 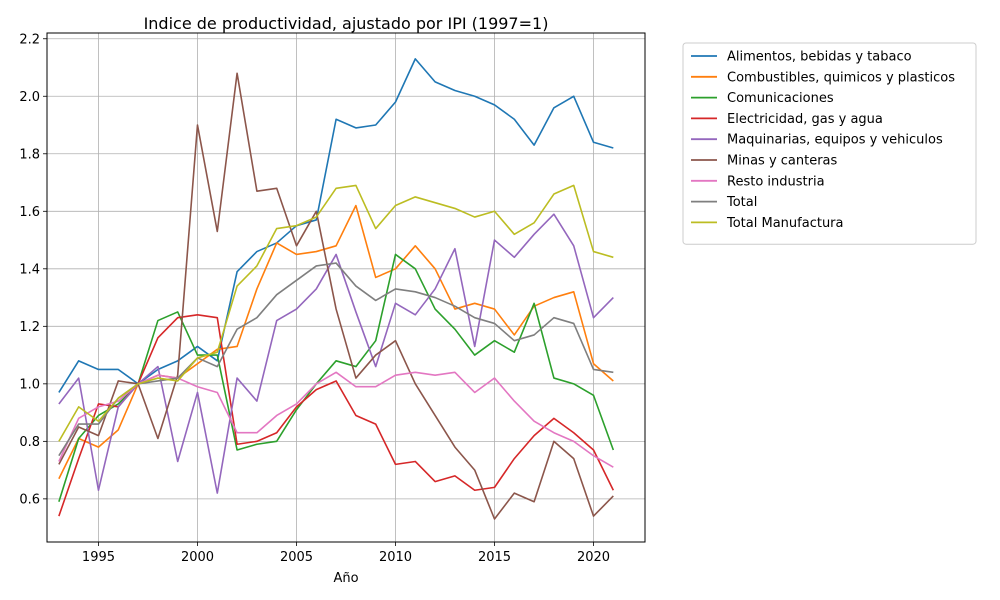 I want to click on legend-box, so click(x=829, y=143).